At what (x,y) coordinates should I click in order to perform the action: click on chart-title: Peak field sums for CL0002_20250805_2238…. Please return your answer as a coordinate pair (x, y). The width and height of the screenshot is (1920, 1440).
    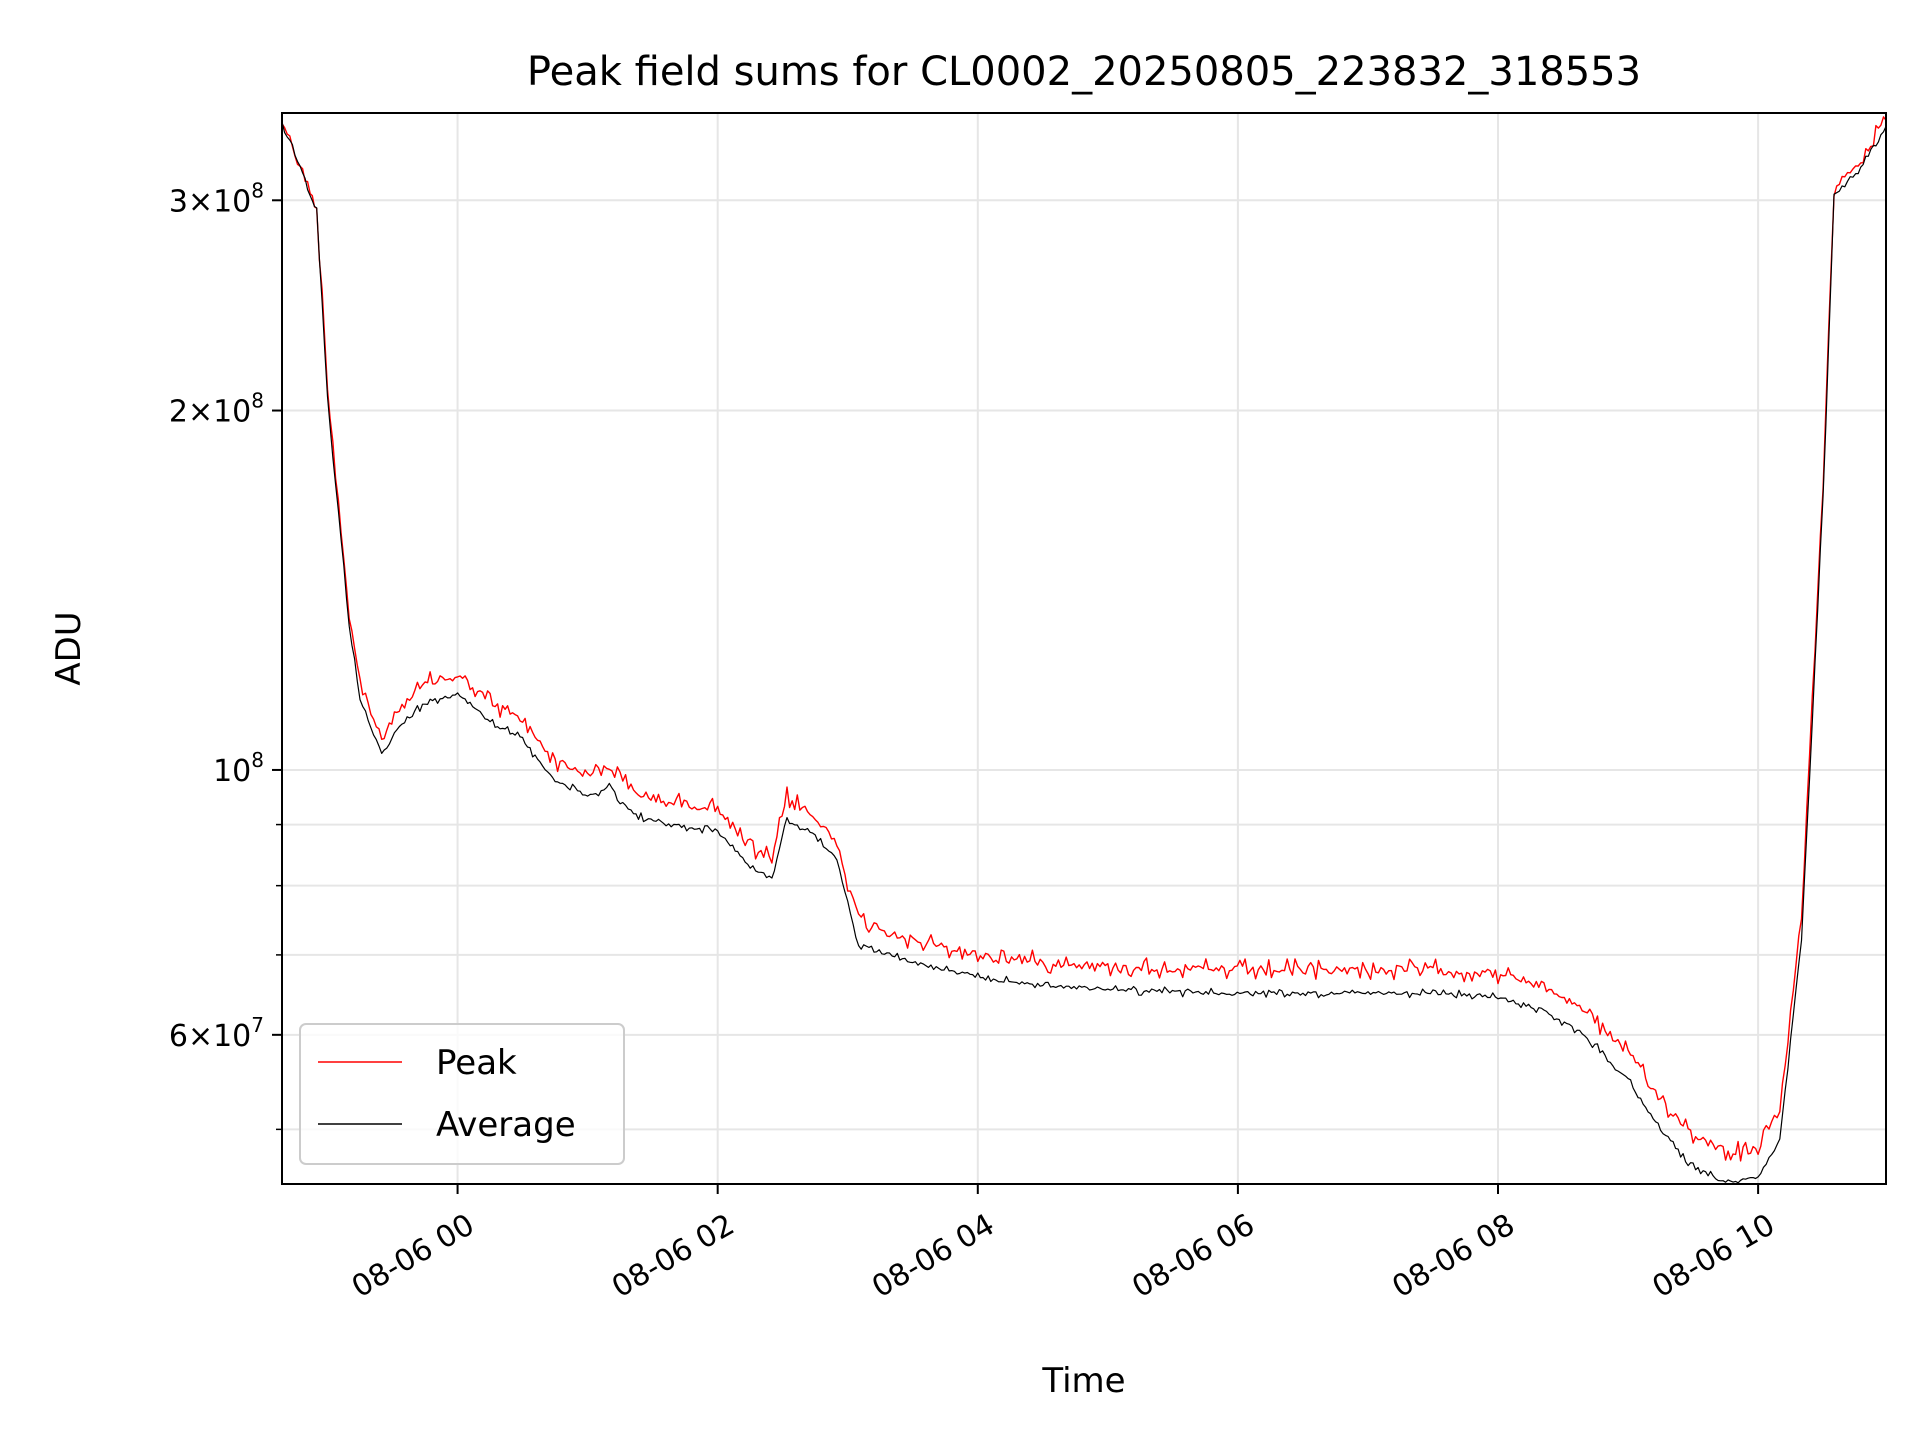
    Looking at the image, I should click on (1084, 72).